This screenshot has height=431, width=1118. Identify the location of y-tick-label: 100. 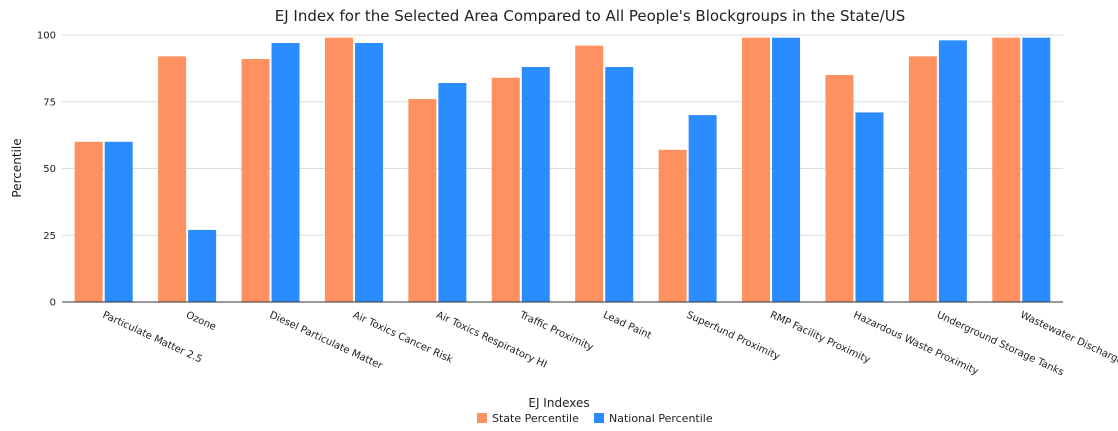
(46, 36).